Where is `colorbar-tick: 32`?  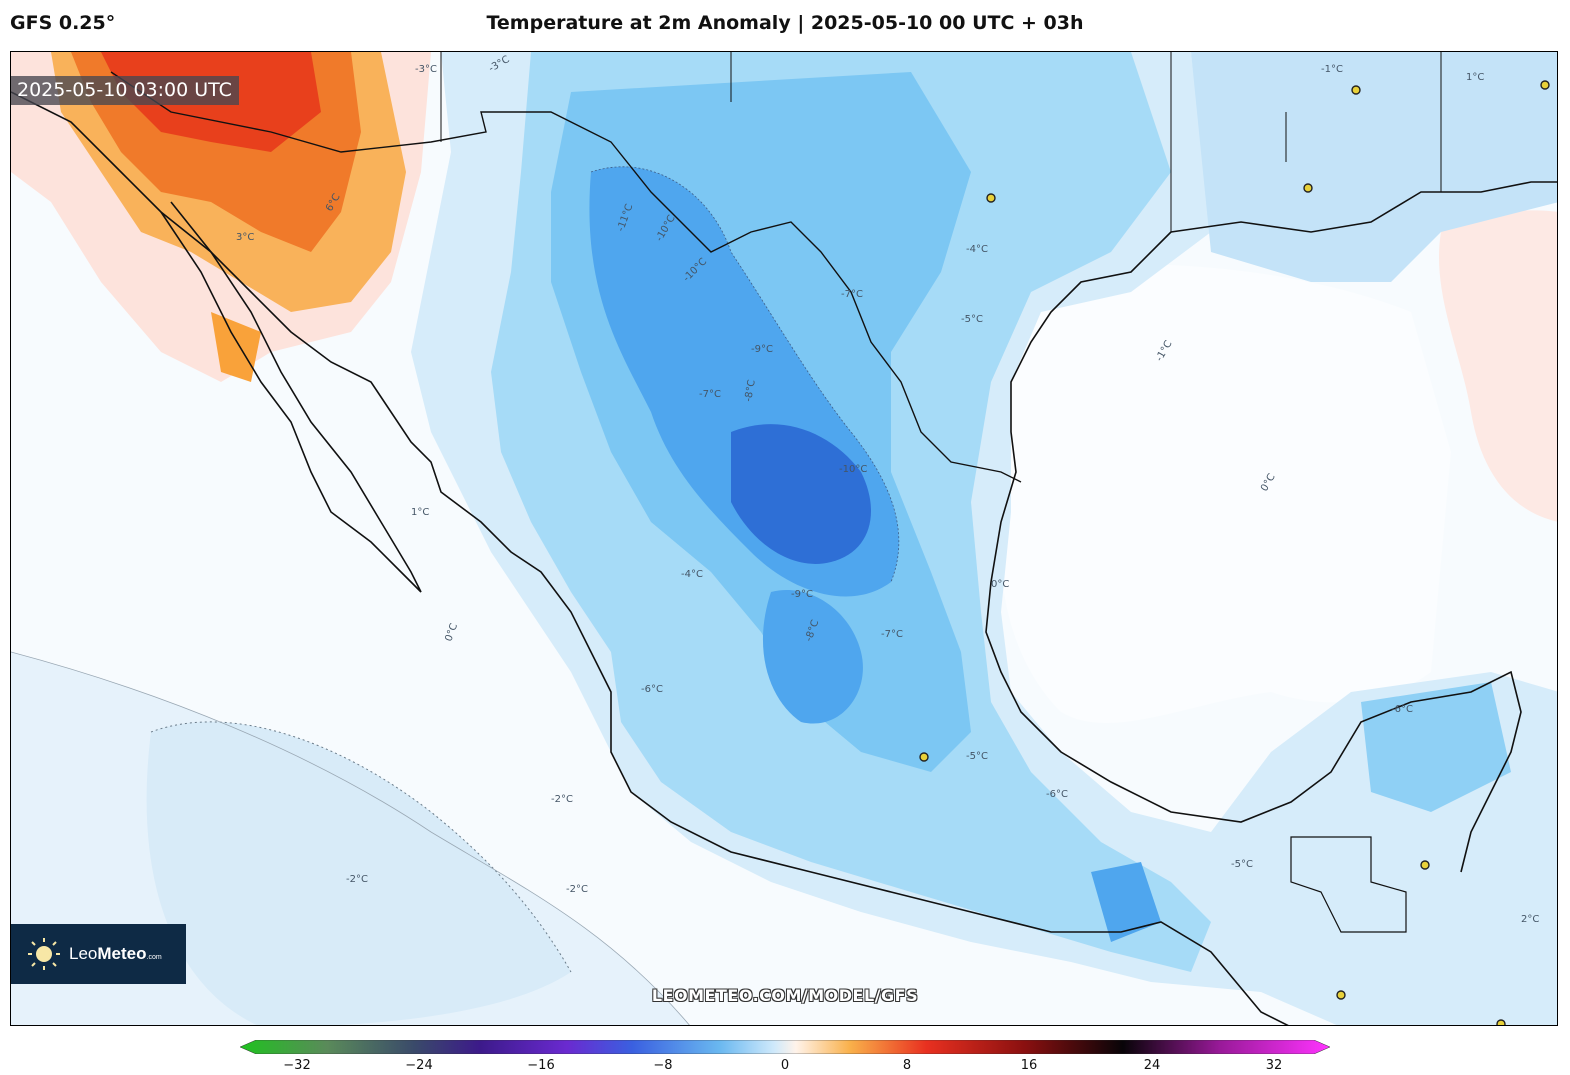
colorbar-tick: 32 is located at coordinates (1274, 1065).